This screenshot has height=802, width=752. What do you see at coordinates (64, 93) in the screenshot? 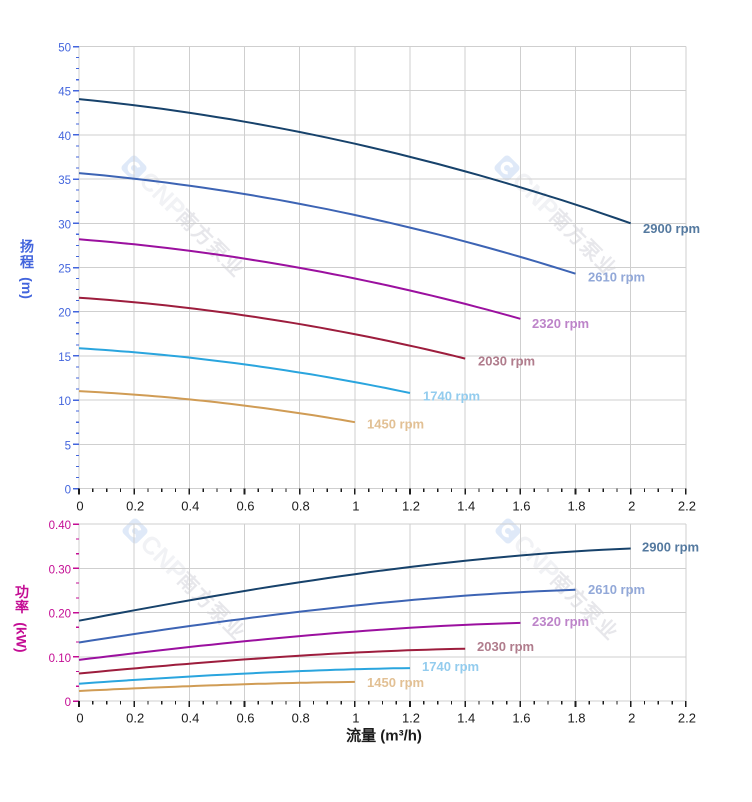
I see `svg-text: 45` at bounding box center [64, 93].